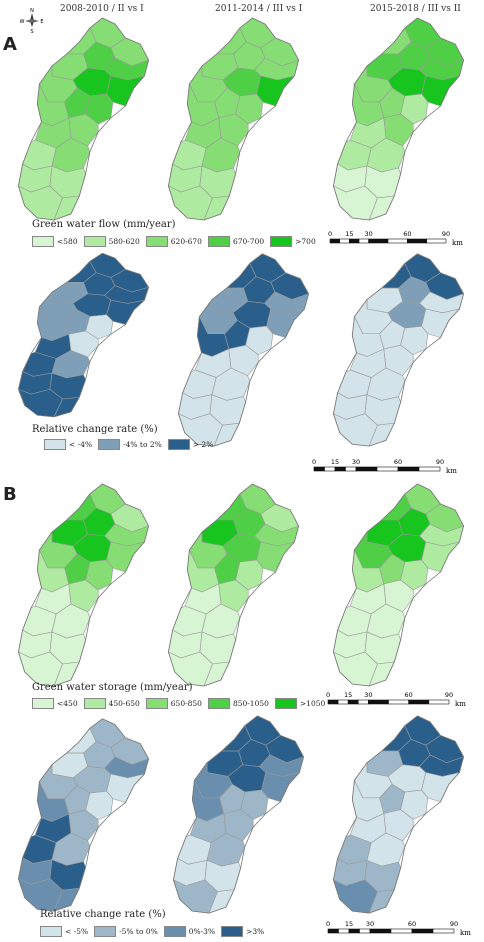 Image resolution: width=484 pixels, height=942 pixels. Describe the element at coordinates (31, 31) in the screenshot. I see `compass-s: S` at that location.